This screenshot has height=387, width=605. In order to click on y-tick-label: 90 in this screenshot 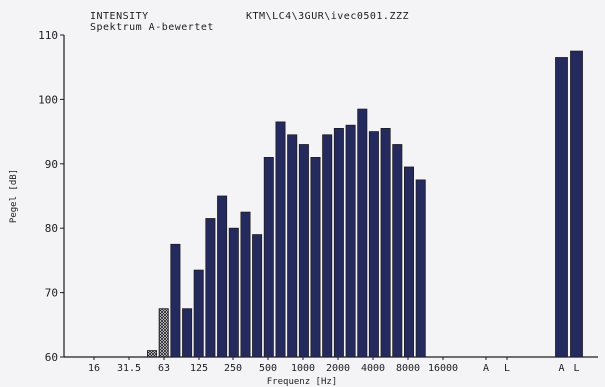, I will do `click(51, 164)`.